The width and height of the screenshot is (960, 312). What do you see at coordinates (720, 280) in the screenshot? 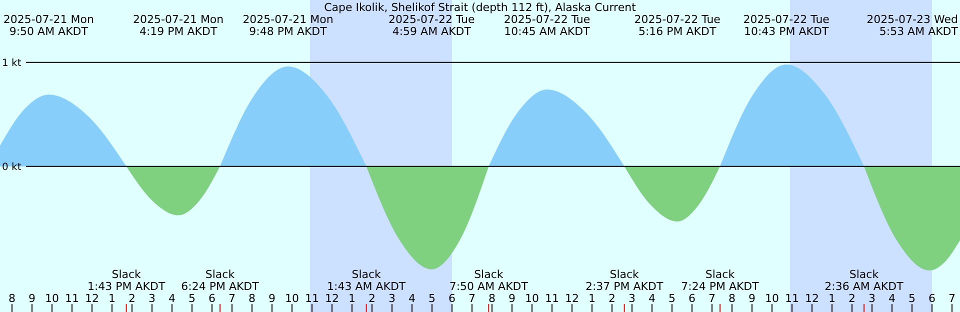
I see `annotation: Slack 7:24 PM AKDT` at bounding box center [720, 280].